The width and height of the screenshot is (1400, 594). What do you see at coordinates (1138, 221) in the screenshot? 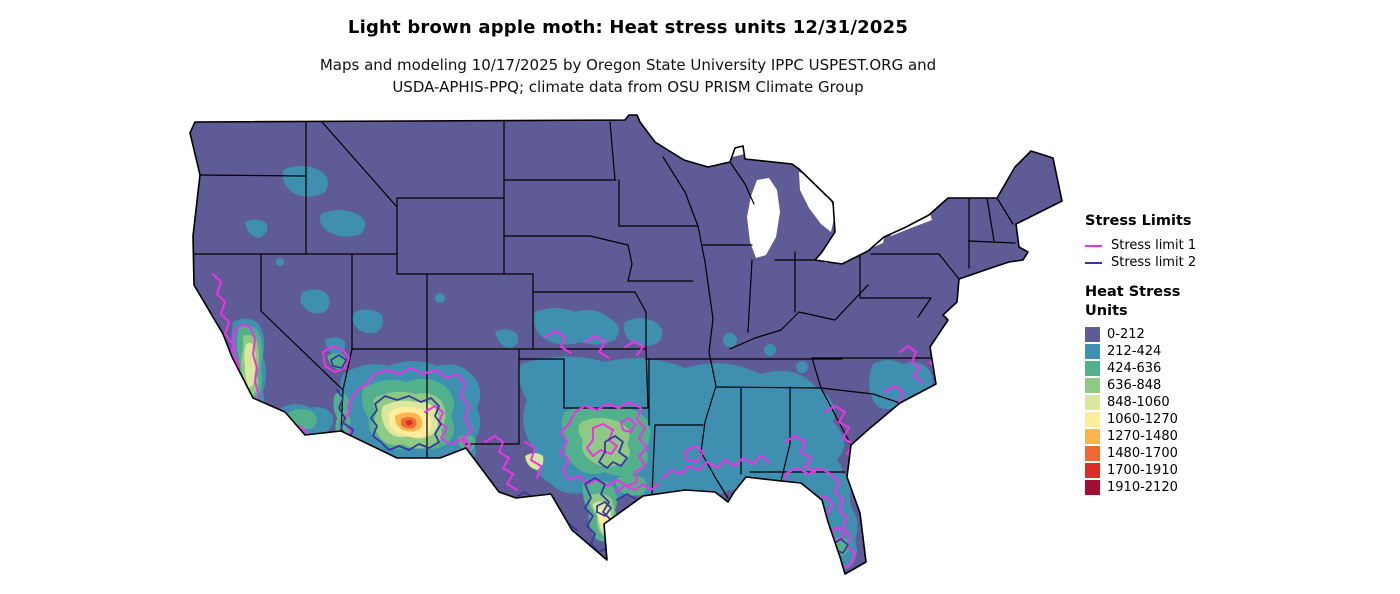
I see `stress-limits-legend-title: Stress Limits` at bounding box center [1138, 221].